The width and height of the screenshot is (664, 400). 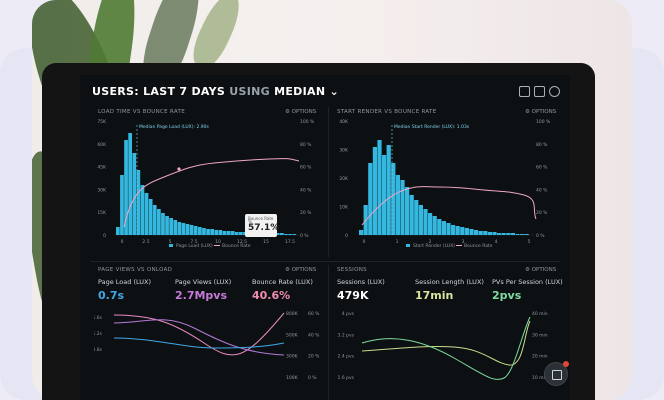 I want to click on y-axis-label: 30K, so click(x=102, y=190).